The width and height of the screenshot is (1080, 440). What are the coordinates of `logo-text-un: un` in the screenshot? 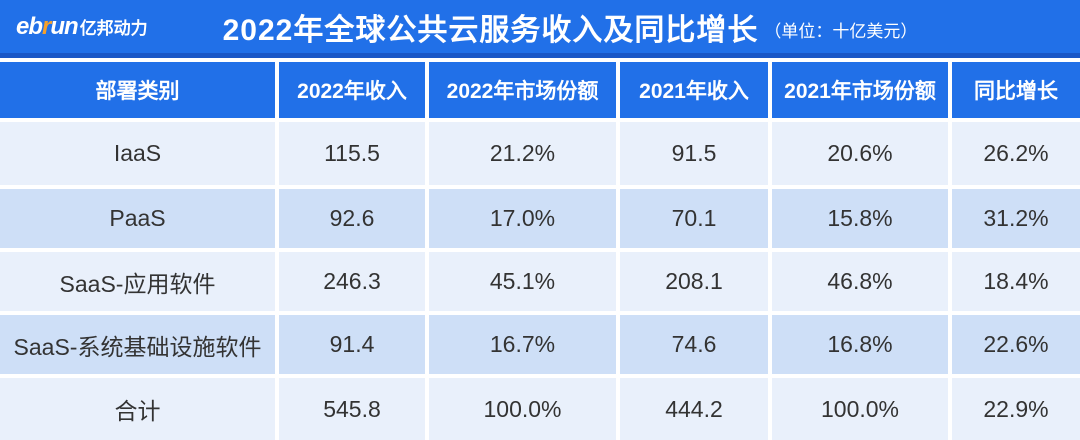 It's located at (64, 26).